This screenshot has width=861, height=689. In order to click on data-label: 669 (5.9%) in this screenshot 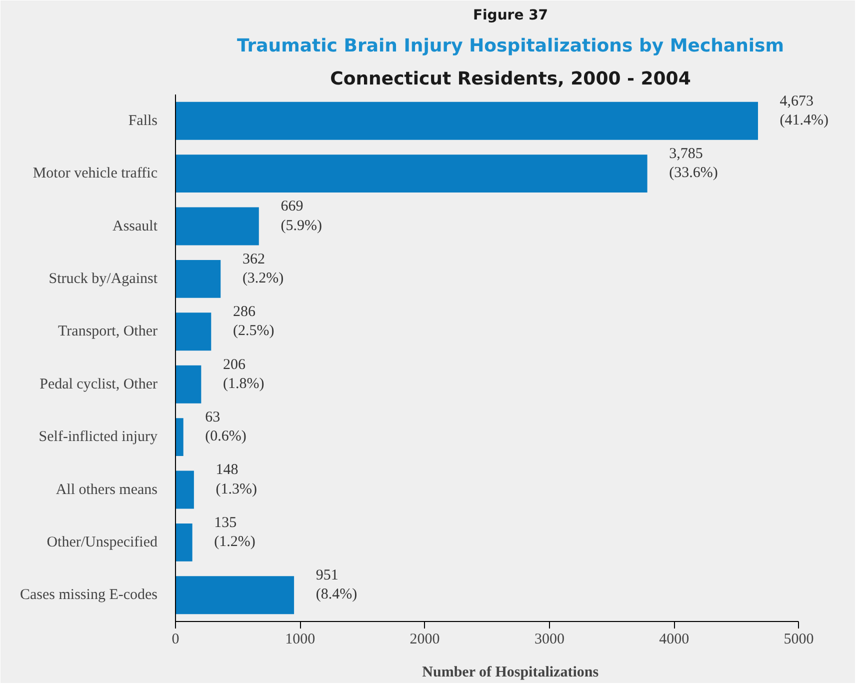, I will do `click(301, 216)`.